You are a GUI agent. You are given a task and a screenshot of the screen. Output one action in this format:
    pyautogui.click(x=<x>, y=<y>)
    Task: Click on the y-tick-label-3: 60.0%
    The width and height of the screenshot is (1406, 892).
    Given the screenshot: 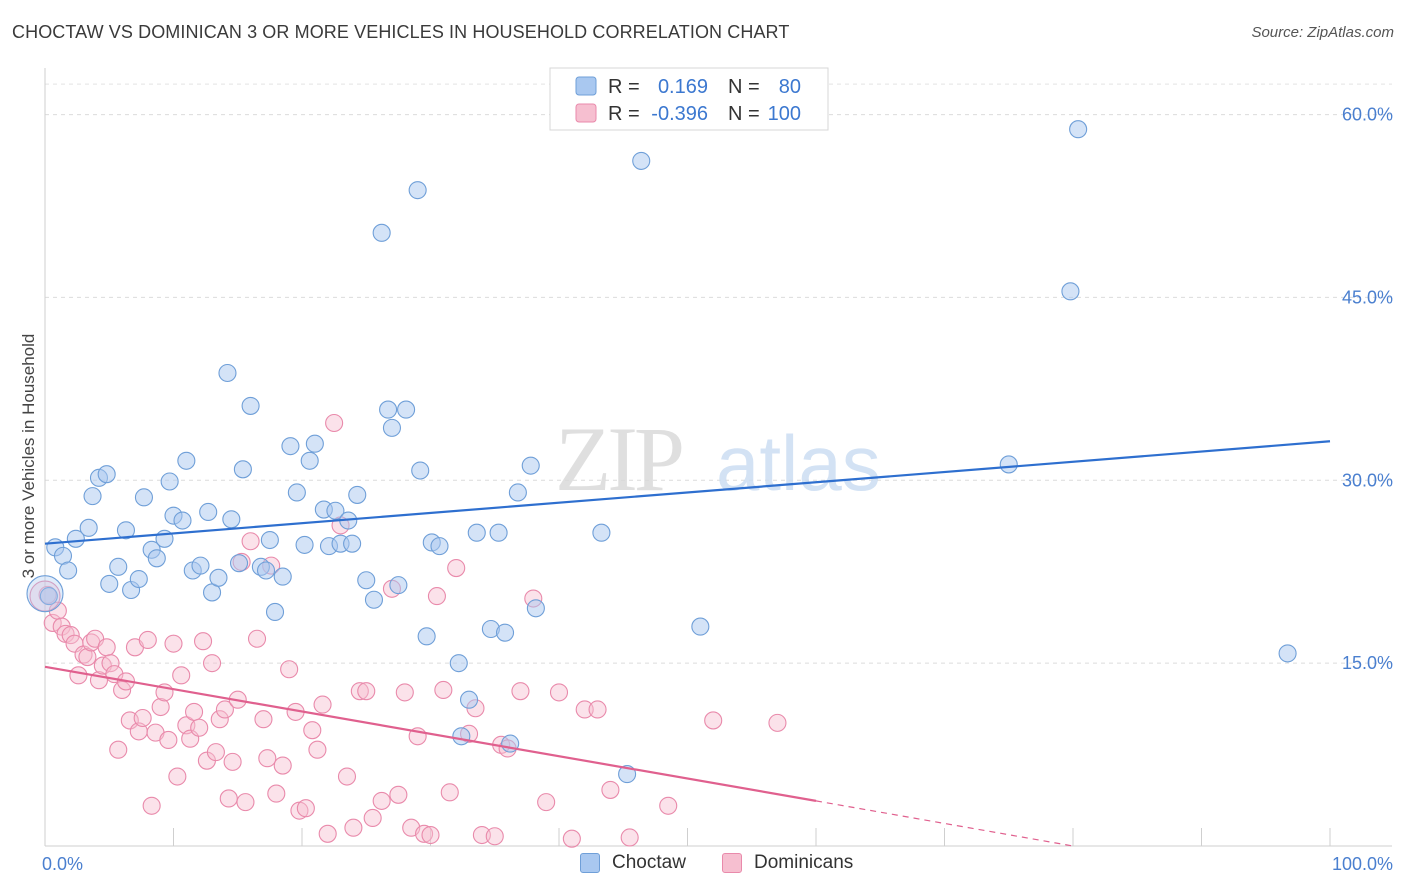 What is the action you would take?
    pyautogui.click(x=1367, y=115)
    